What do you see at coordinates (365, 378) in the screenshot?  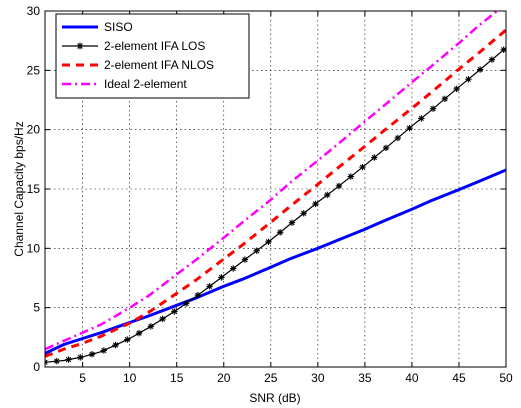 I see `x-tick-label: 35` at bounding box center [365, 378].